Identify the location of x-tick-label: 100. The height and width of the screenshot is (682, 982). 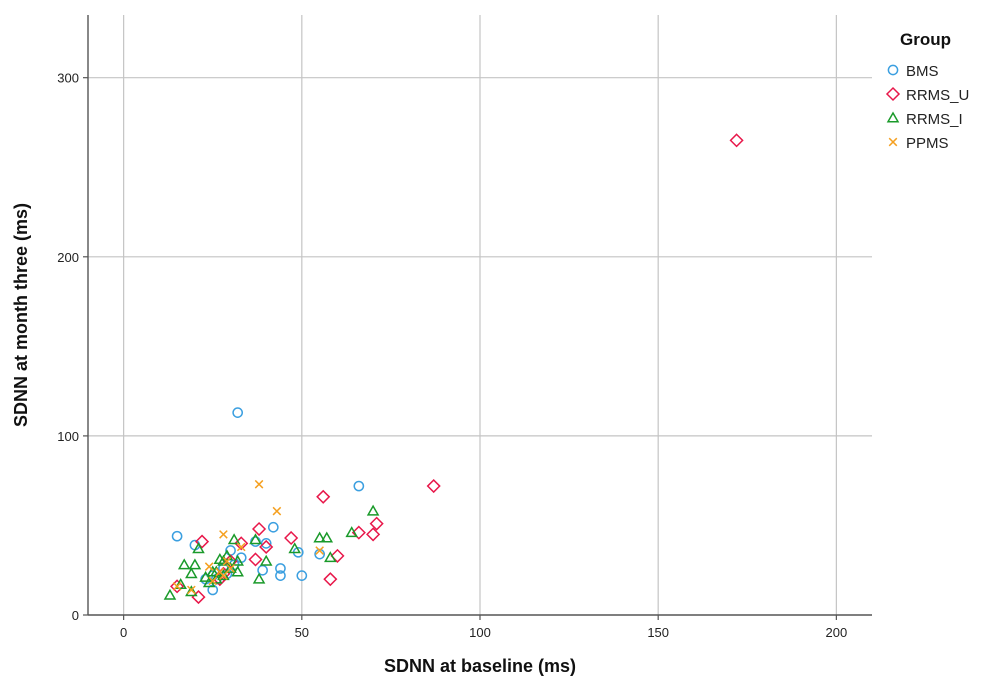
(480, 632).